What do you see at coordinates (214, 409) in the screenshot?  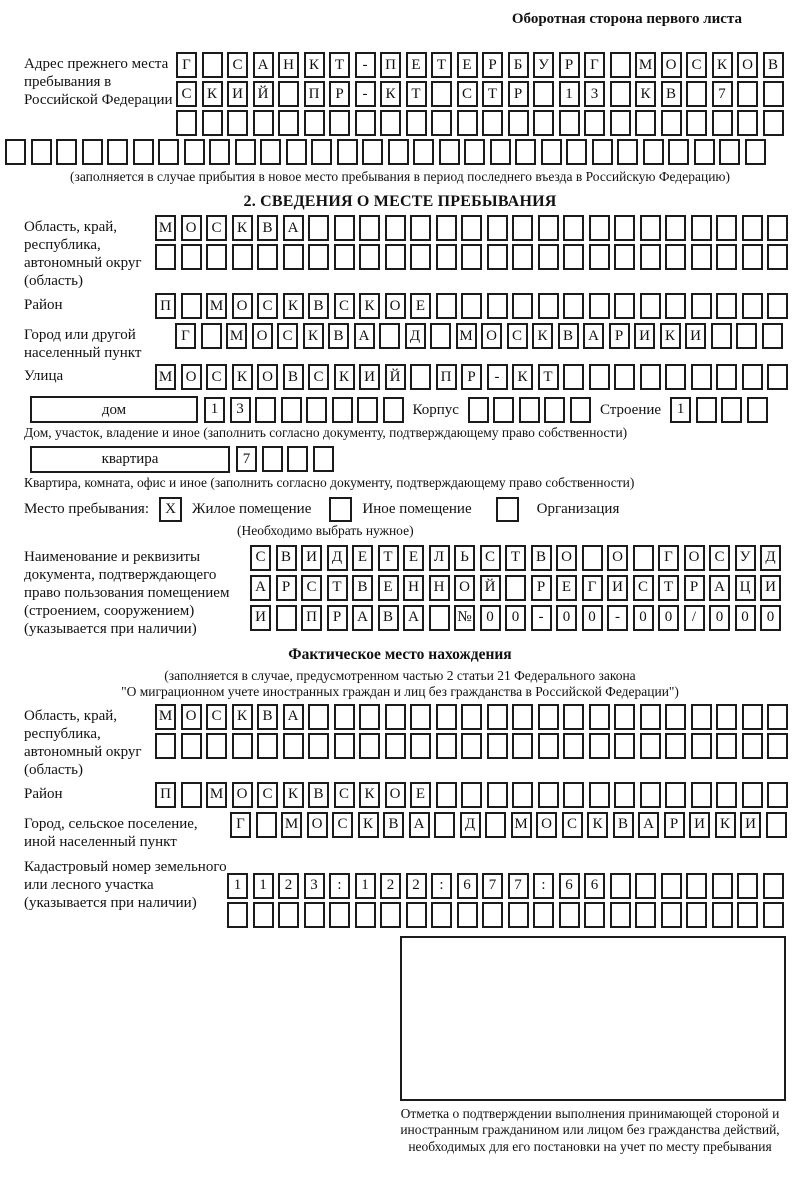 I see `char-cell: 1` at bounding box center [214, 409].